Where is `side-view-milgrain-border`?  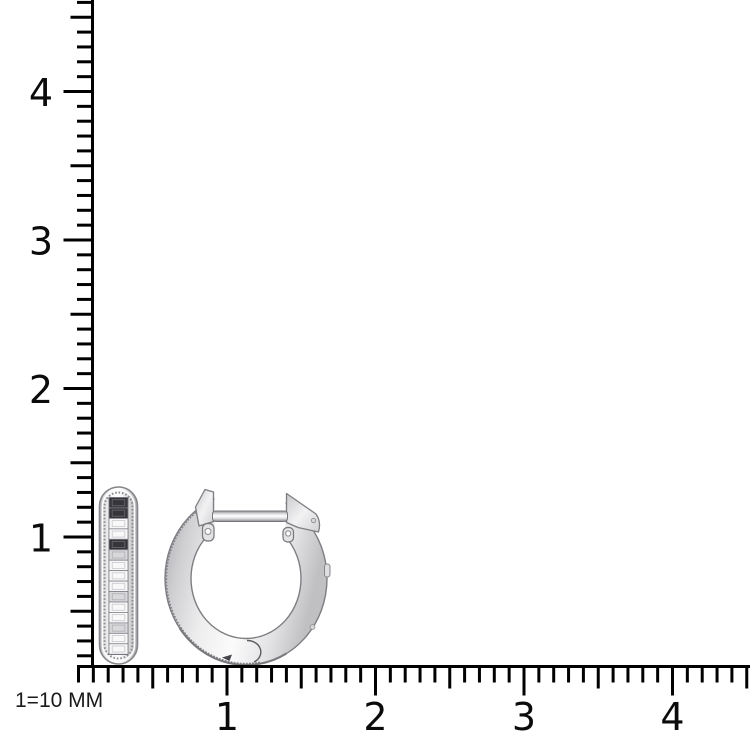
side-view-milgrain-border is located at coordinates (118, 575).